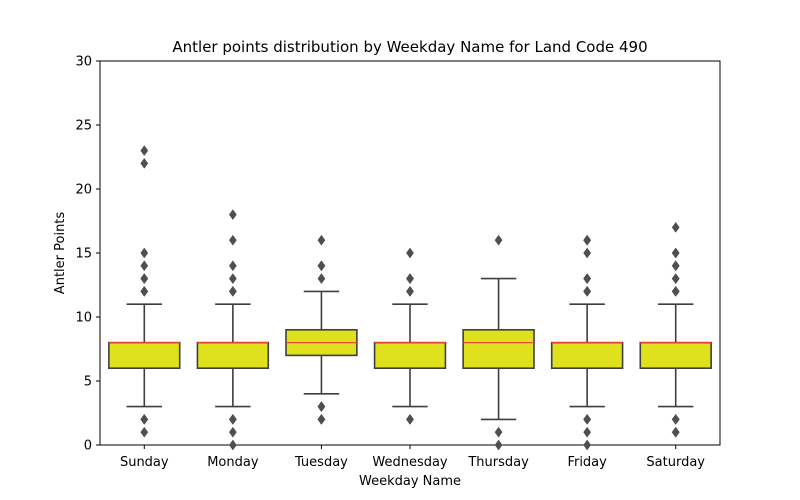 This screenshot has height=500, width=800. I want to click on x-tick-label: Wednesday, so click(410, 462).